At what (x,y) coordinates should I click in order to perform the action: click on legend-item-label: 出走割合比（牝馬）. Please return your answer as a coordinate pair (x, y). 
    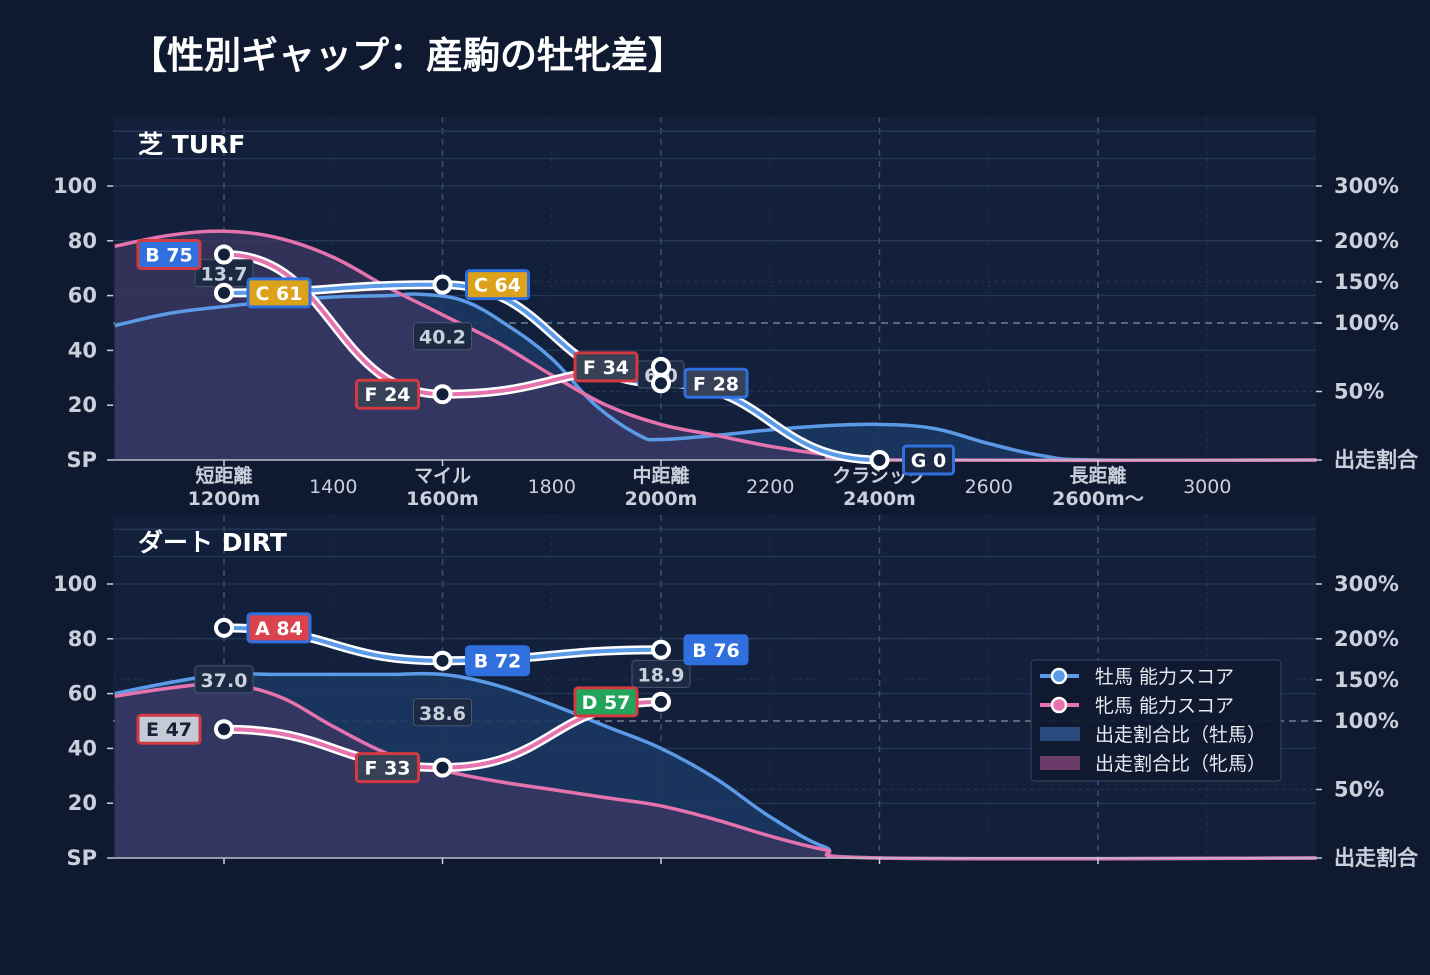
    Looking at the image, I should click on (1180, 764).